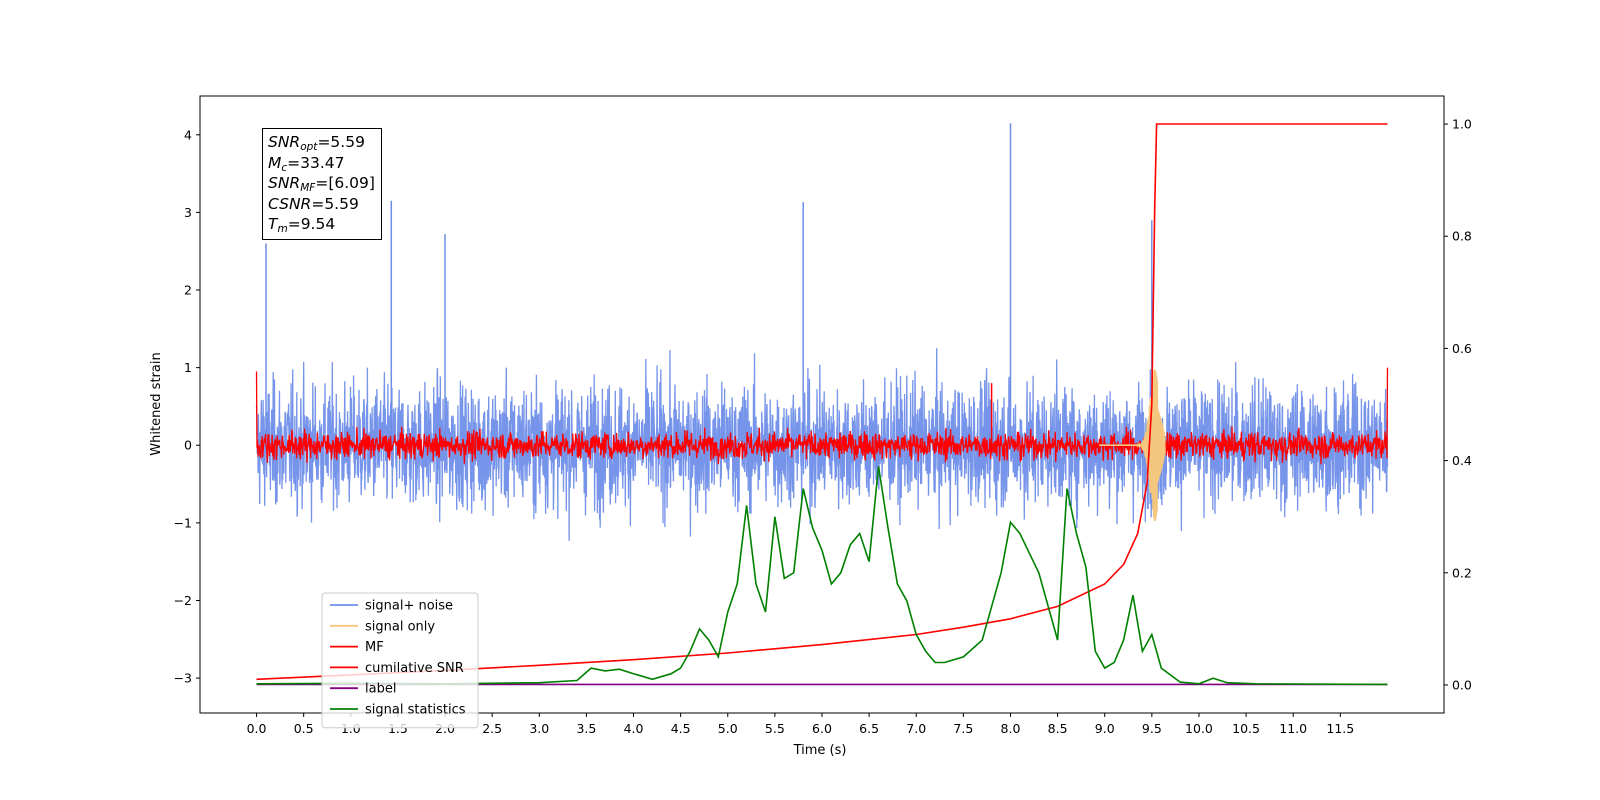 The image size is (1600, 800). What do you see at coordinates (1058, 728) in the screenshot?
I see `x-tick-label: 8.5` at bounding box center [1058, 728].